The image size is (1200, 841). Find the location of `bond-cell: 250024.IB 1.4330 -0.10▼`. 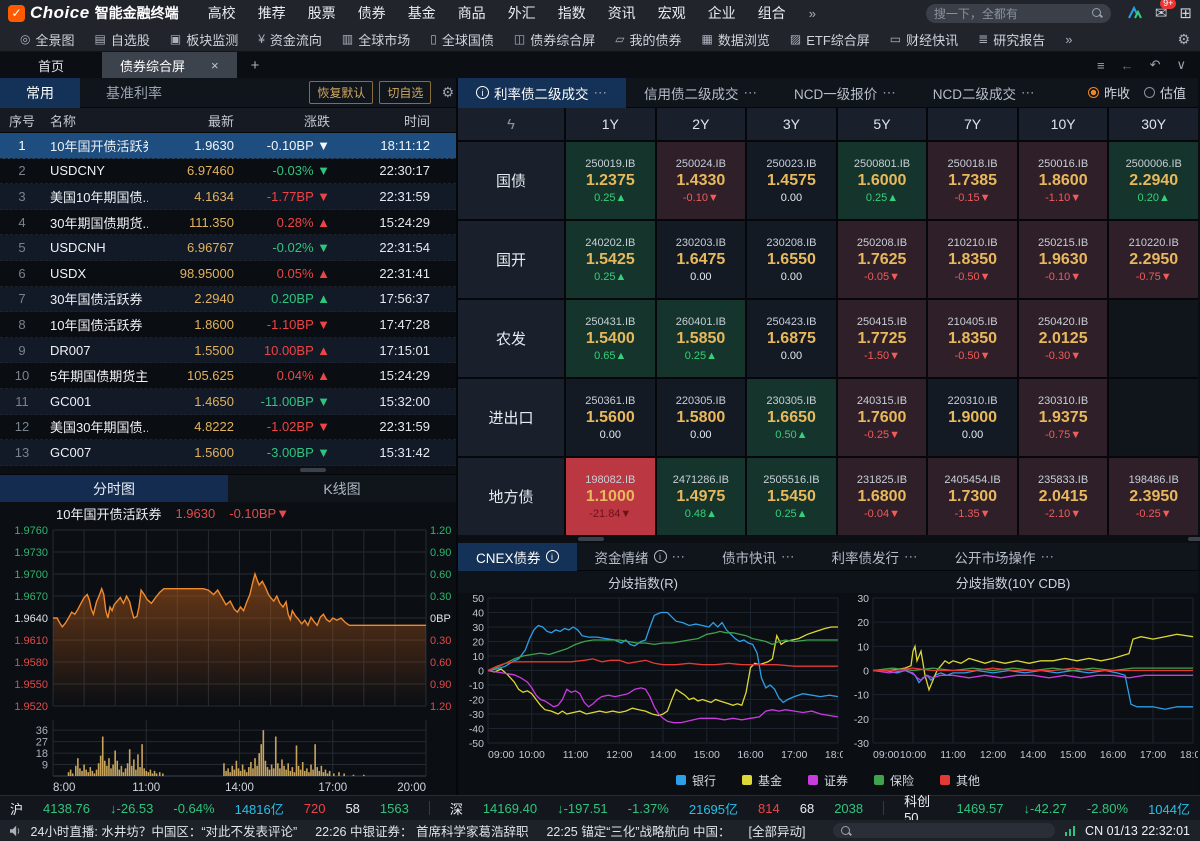

bond-cell: 250024.IB 1.4330 -0.10▼ is located at coordinates (701, 180).